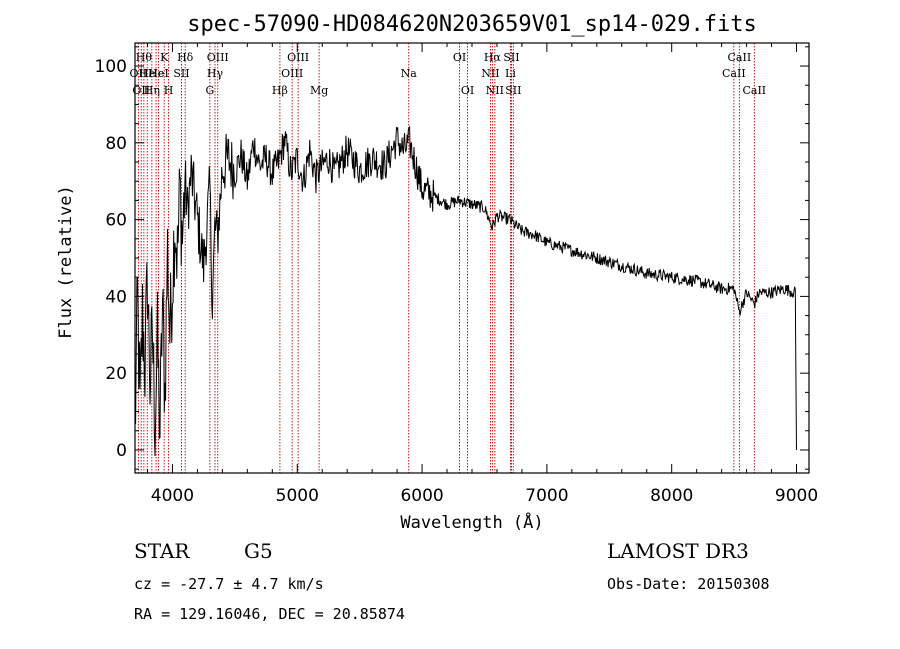  I want to click on y-tick-label: 0, so click(121, 451).